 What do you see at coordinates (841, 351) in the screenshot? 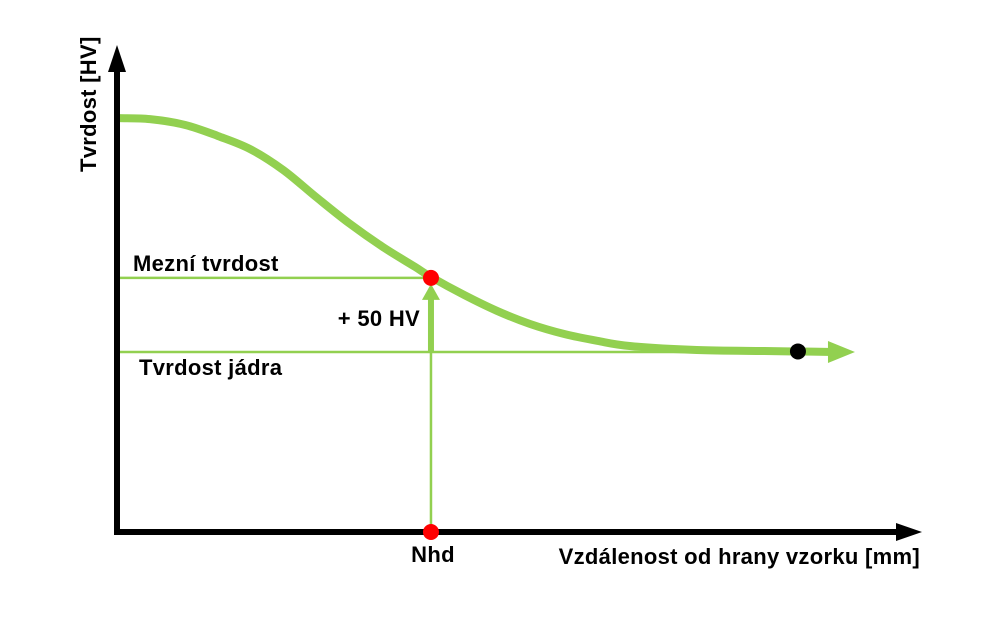
I see `curve-arrow-right-icon` at bounding box center [841, 351].